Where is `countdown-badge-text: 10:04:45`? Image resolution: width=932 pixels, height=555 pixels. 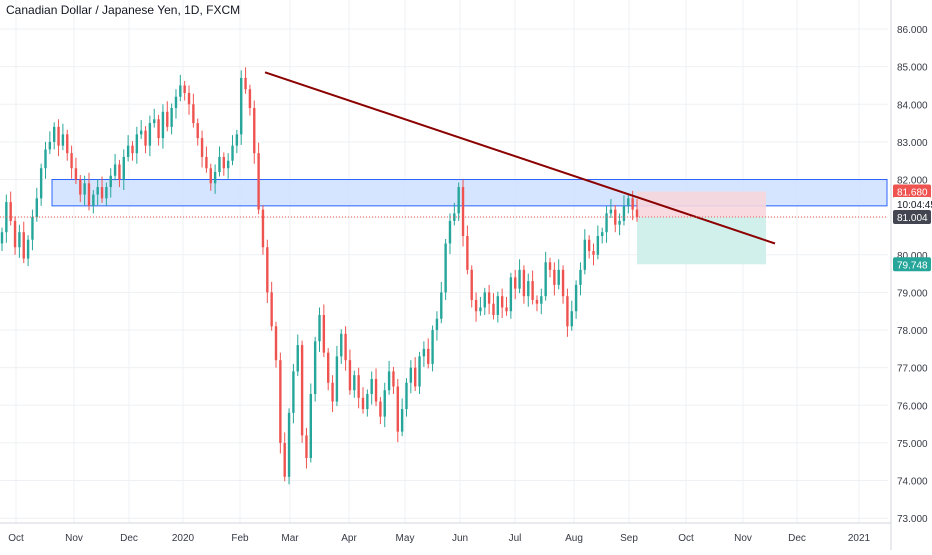 countdown-badge-text: 10:04:45 is located at coordinates (914, 205).